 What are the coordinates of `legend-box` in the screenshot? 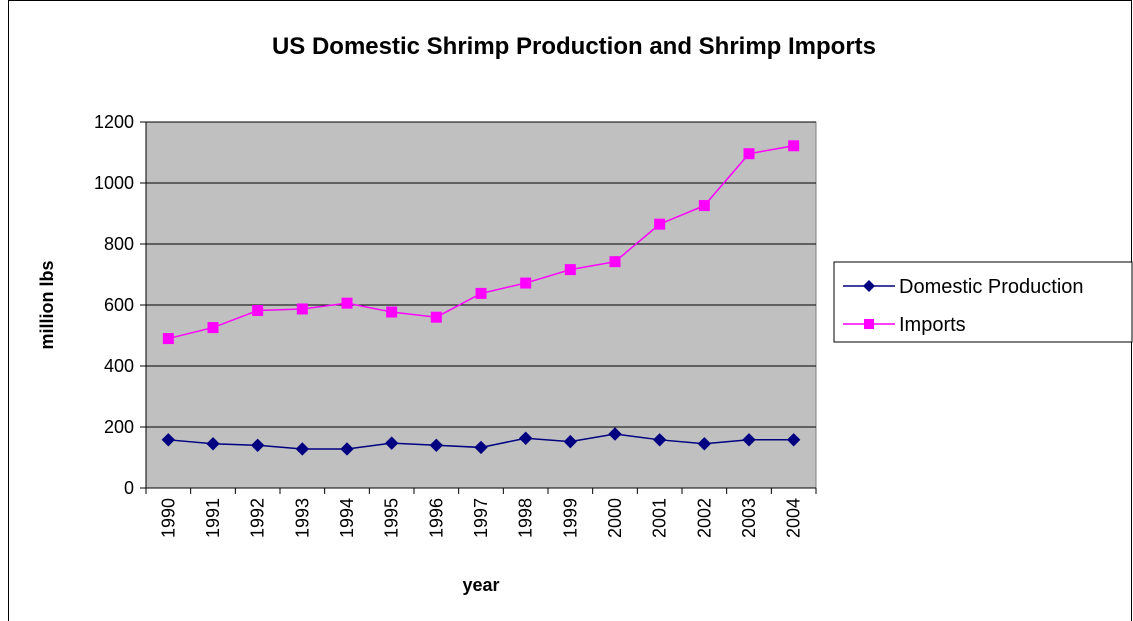 It's located at (983, 302).